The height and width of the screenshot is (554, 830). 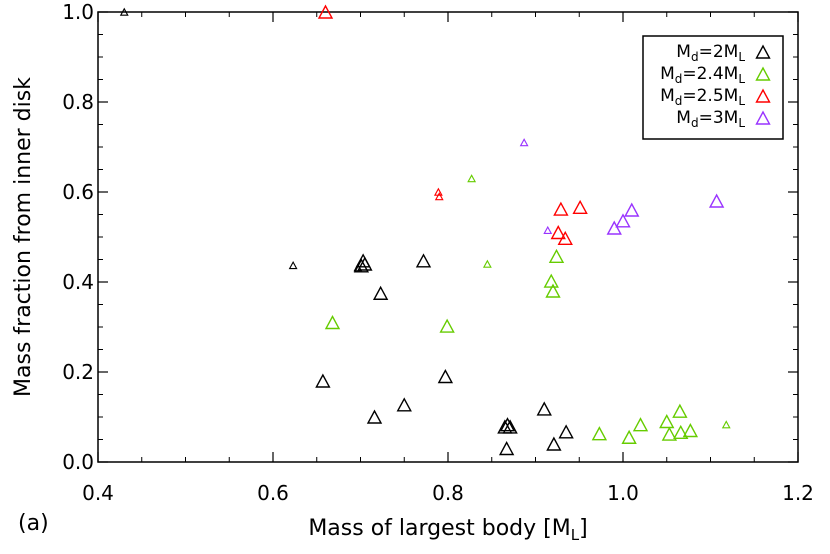 I want to click on y-axis-label: Mass fraction from inner disk, so click(x=23, y=237).